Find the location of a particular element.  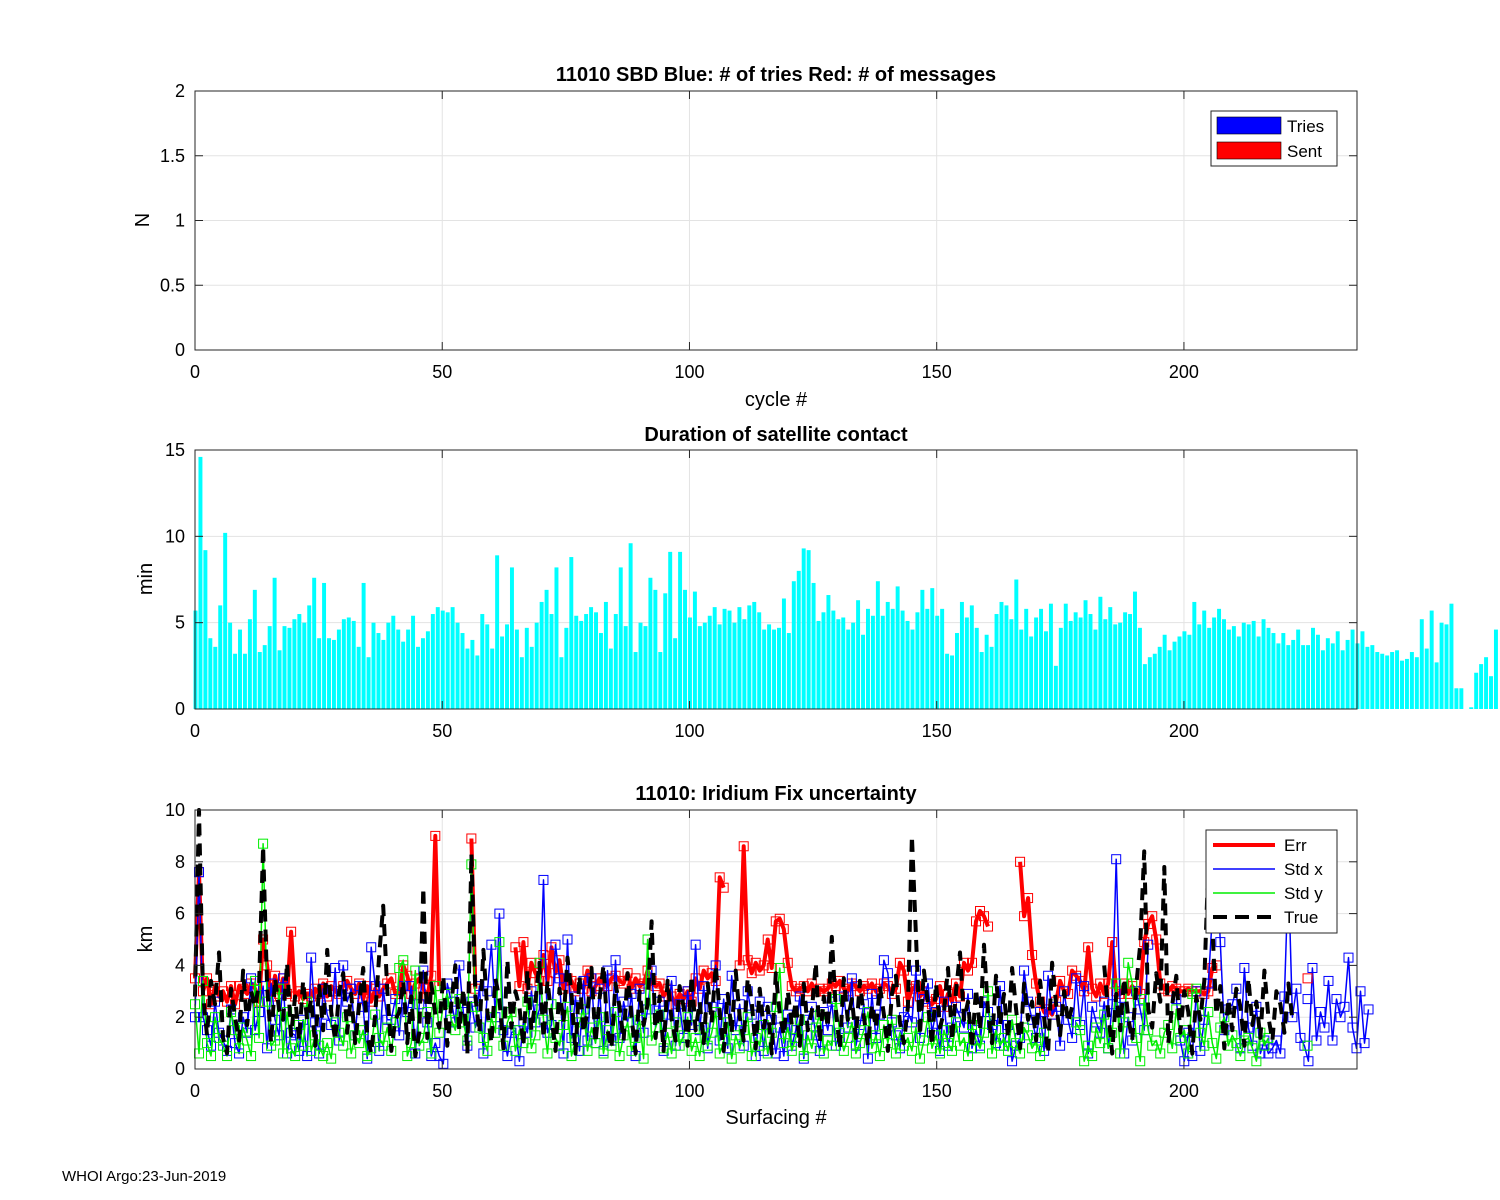

y-tick-label: 1.5 is located at coordinates (172, 156).